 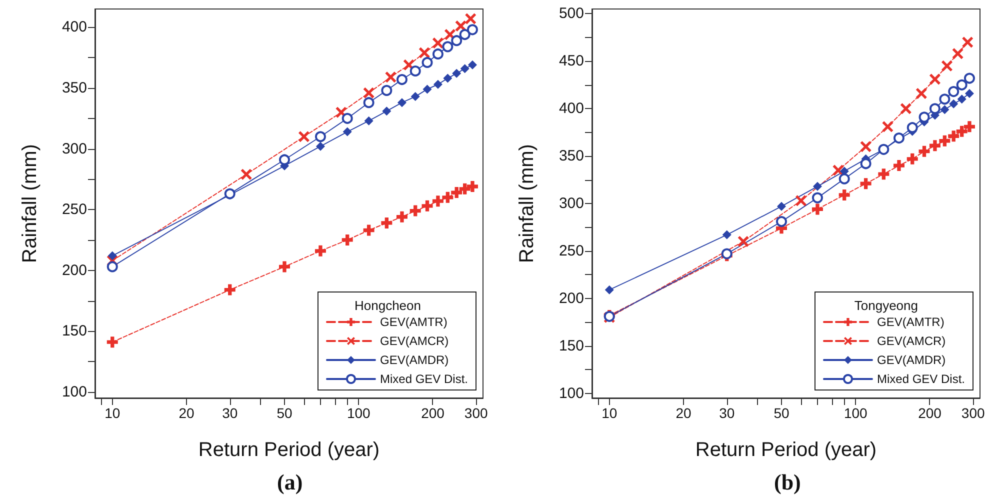 I want to click on text: (b), so click(x=787, y=482).